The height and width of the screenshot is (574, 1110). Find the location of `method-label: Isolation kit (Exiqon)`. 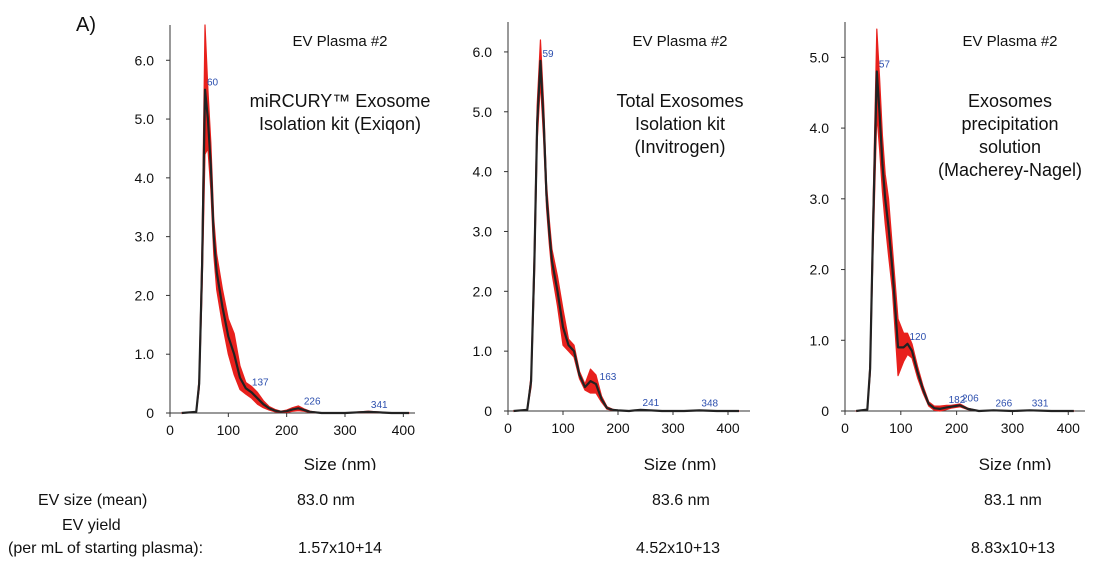

method-label: Isolation kit (Exiqon) is located at coordinates (340, 124).